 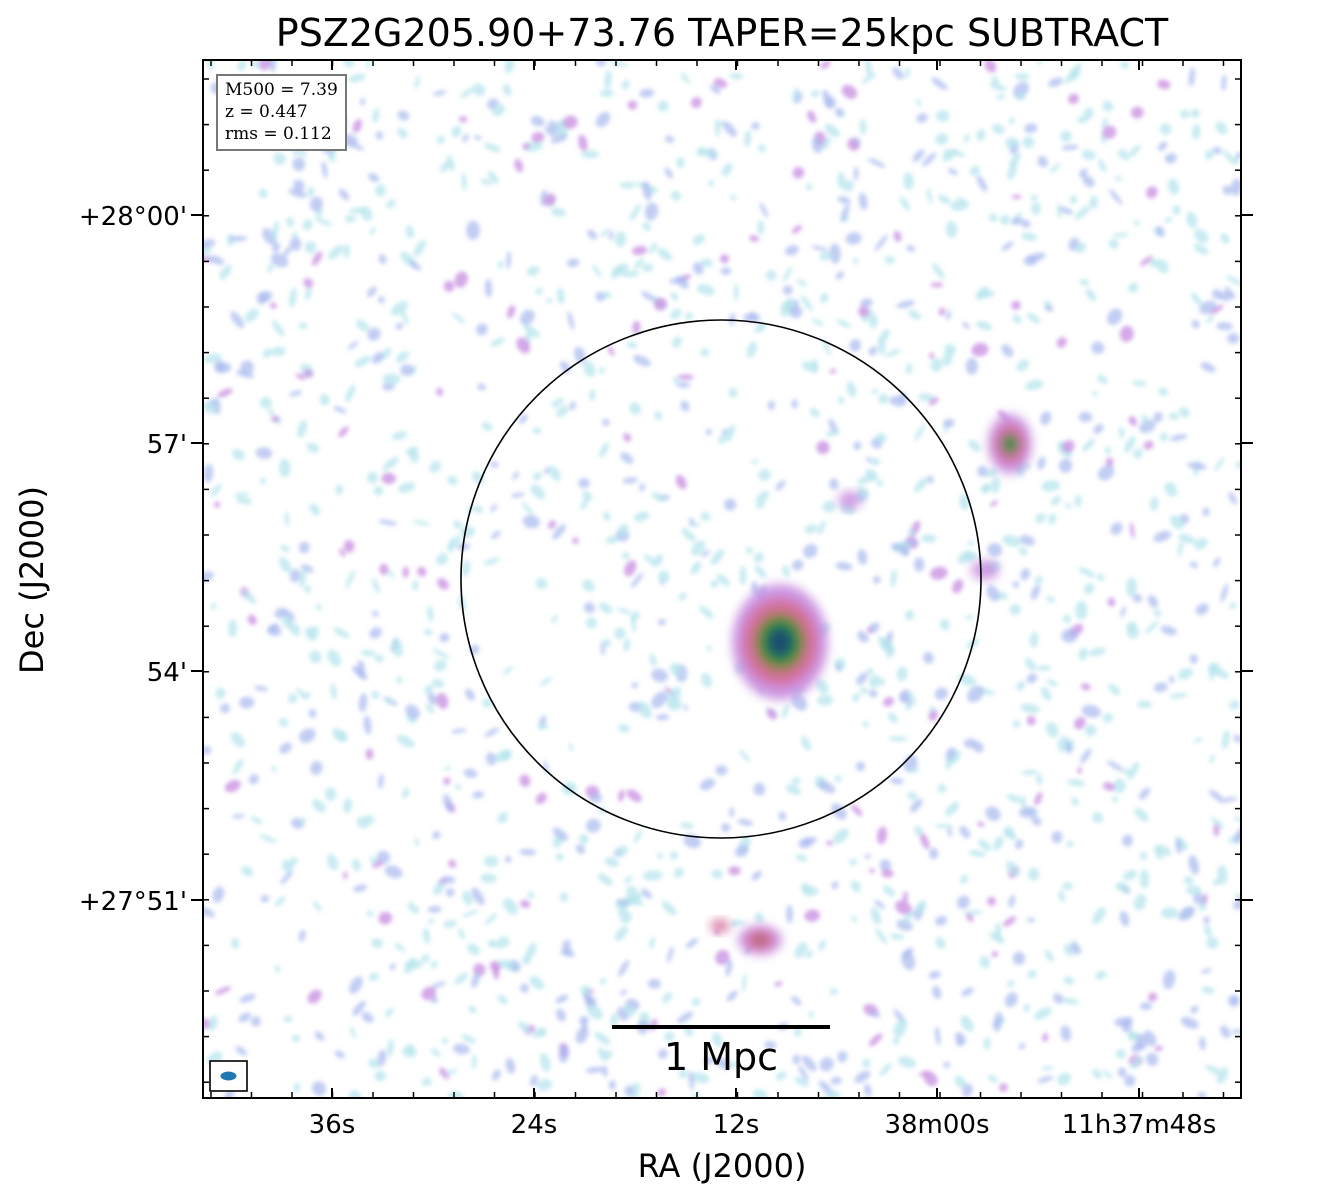 What do you see at coordinates (132, 217) in the screenshot?
I see `y-tick-label: +28°00'` at bounding box center [132, 217].